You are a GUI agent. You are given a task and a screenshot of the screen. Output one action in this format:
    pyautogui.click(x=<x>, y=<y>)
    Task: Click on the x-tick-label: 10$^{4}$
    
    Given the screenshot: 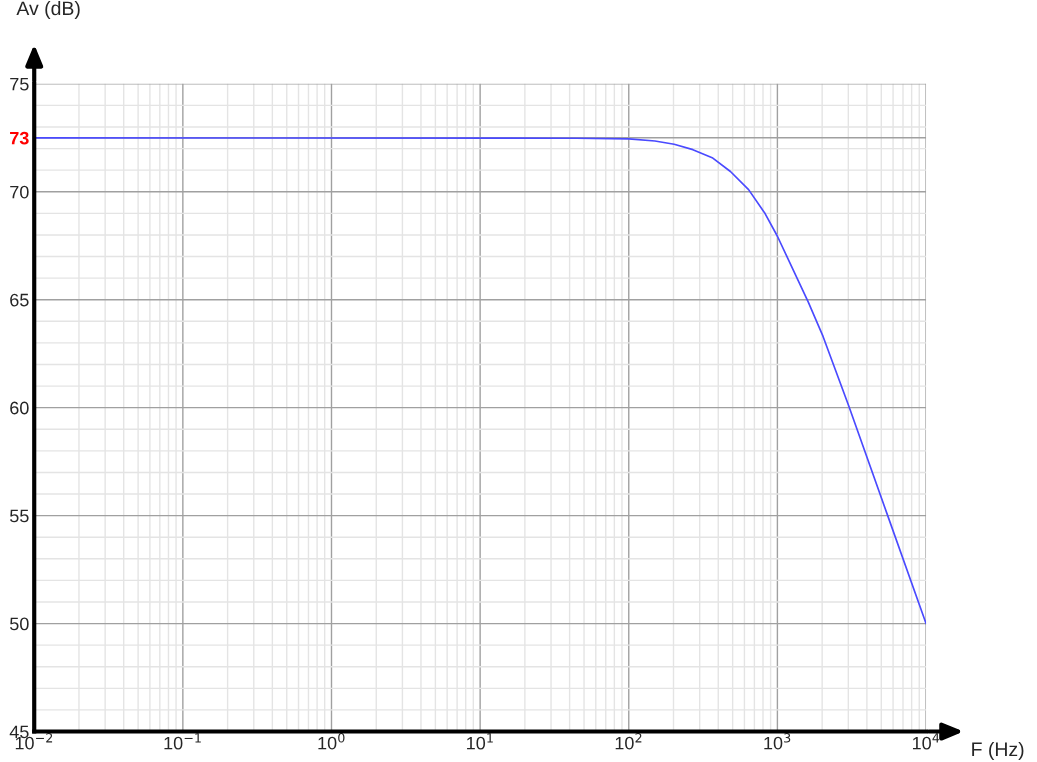 What is the action you would take?
    pyautogui.click(x=926, y=741)
    